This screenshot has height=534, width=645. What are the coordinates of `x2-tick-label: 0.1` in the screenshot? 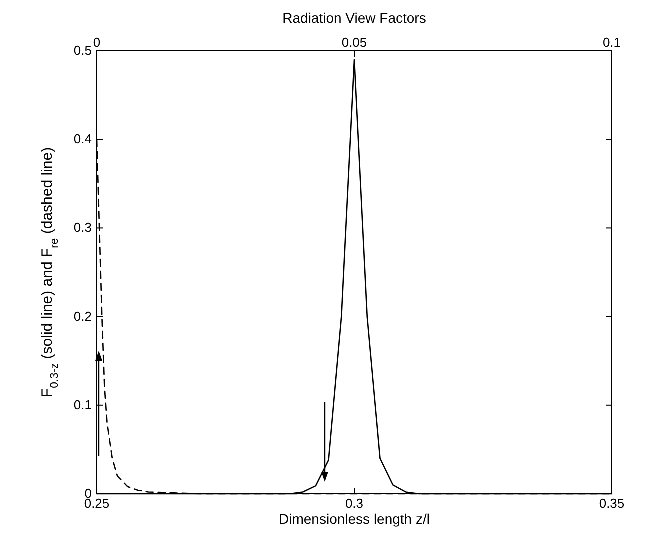 It's located at (612, 42).